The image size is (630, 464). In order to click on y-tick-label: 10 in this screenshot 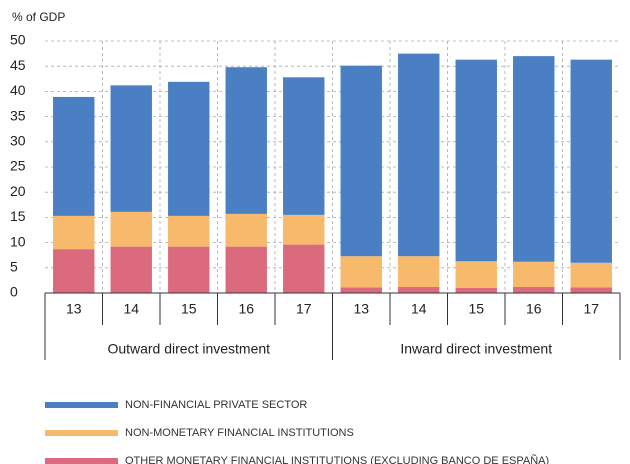, I will do `click(18, 241)`.